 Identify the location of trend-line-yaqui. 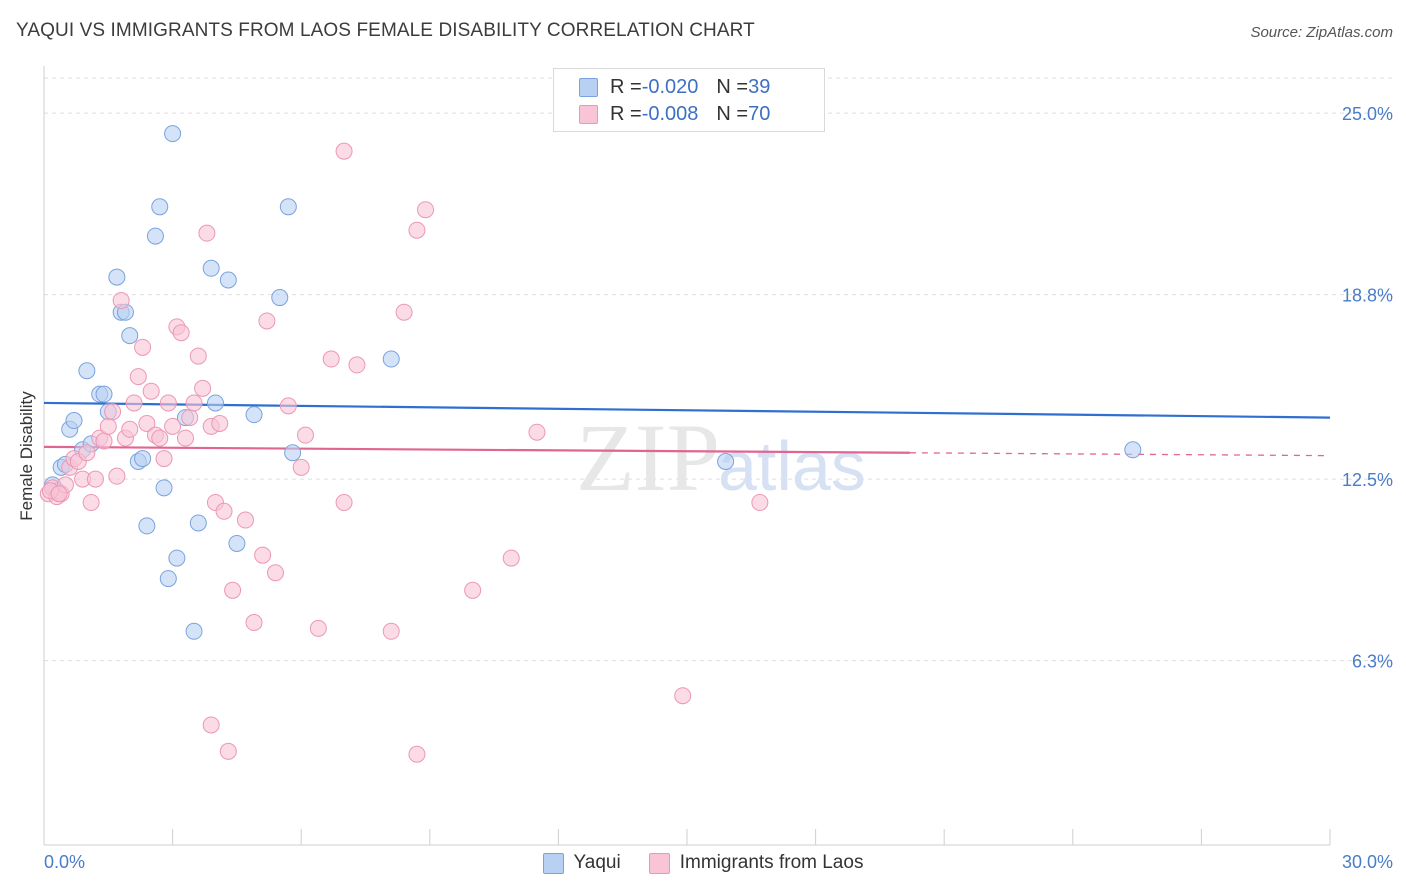
(687, 410).